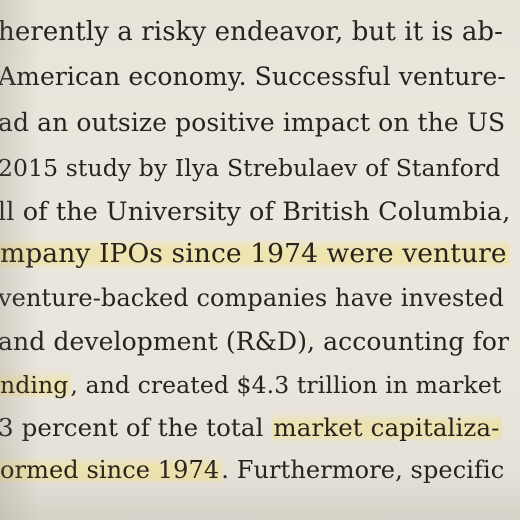  Describe the element at coordinates (255, 341) in the screenshot. I see `text-line-8: and development (R&D), accounting for` at that location.